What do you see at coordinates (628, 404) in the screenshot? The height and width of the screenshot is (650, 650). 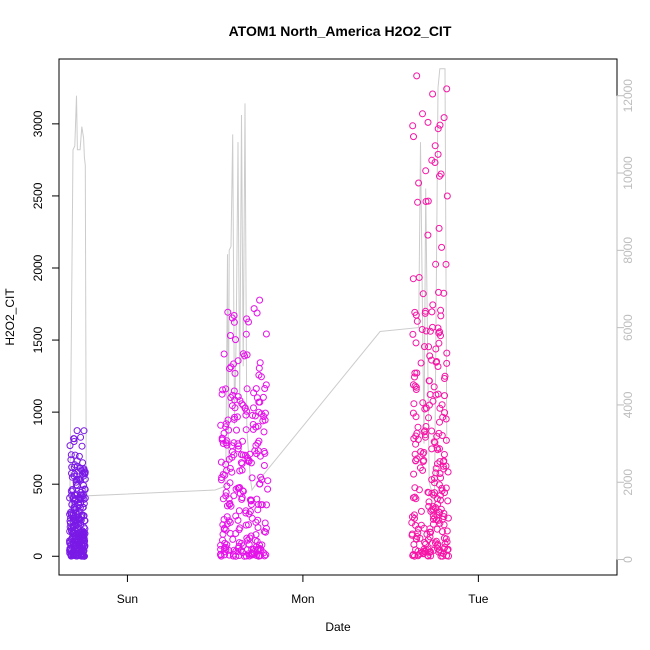 I see `y2-tick-label: 4000` at bounding box center [628, 404].